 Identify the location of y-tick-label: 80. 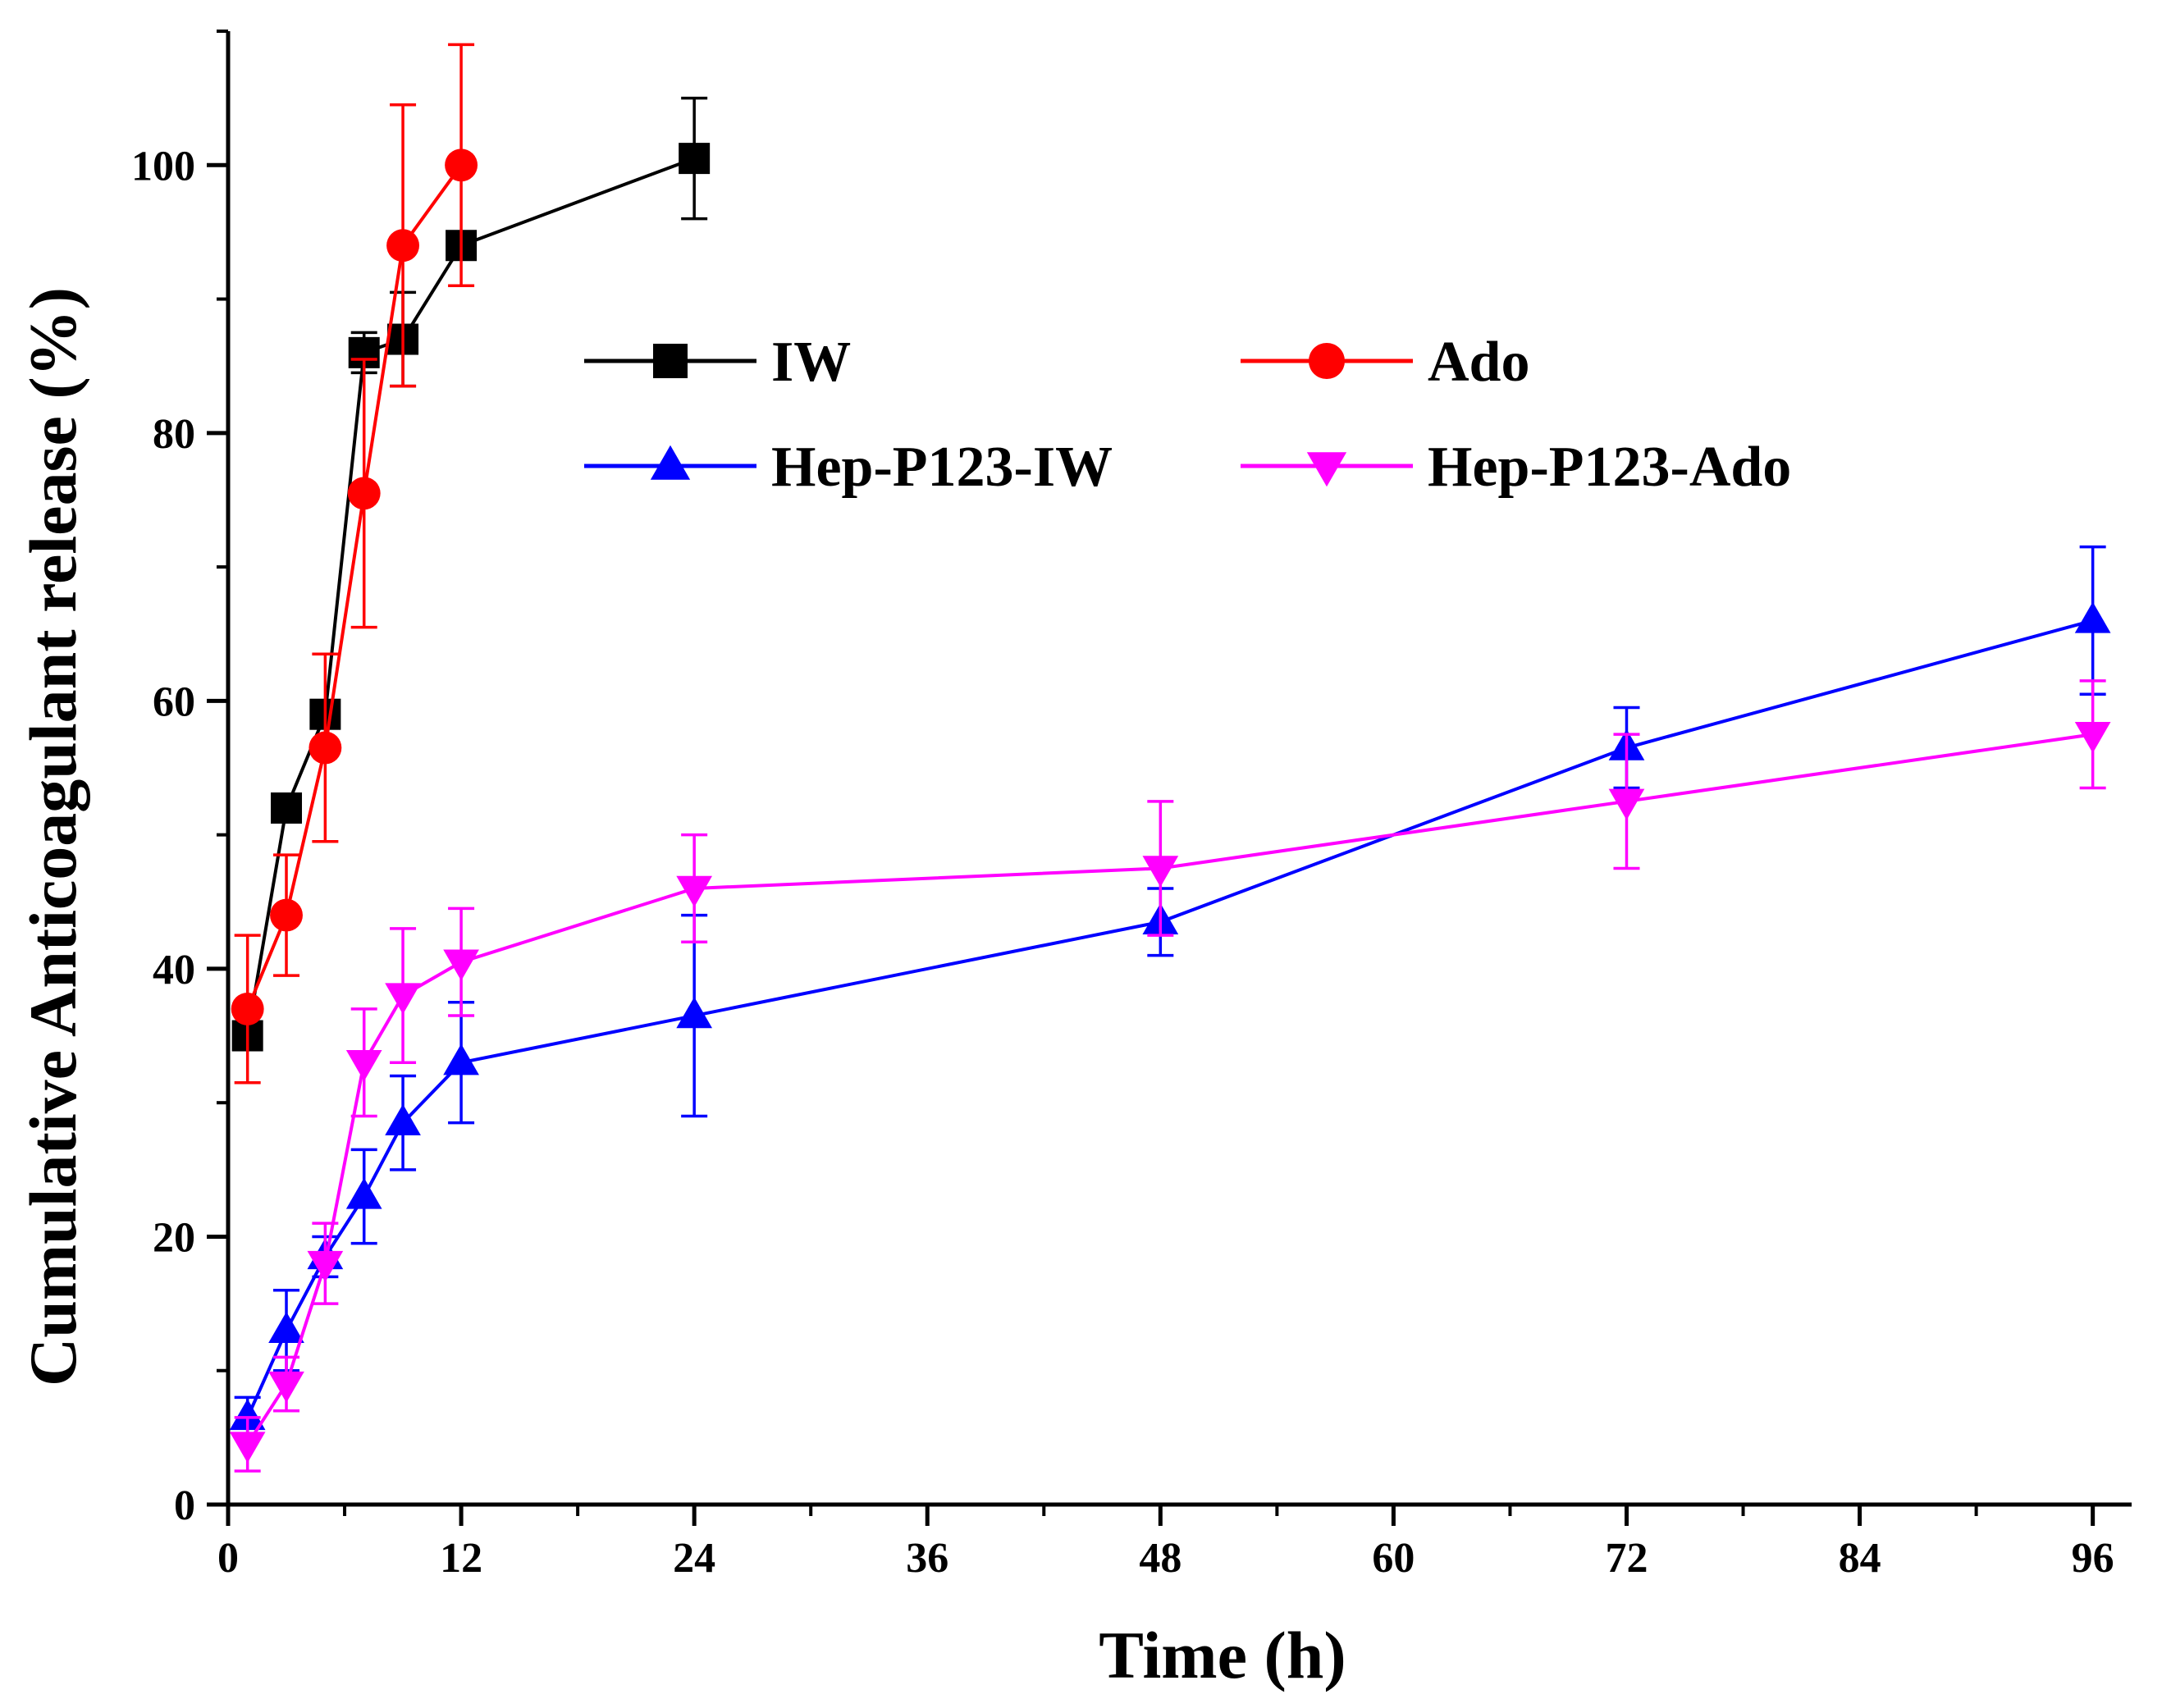
(174, 434).